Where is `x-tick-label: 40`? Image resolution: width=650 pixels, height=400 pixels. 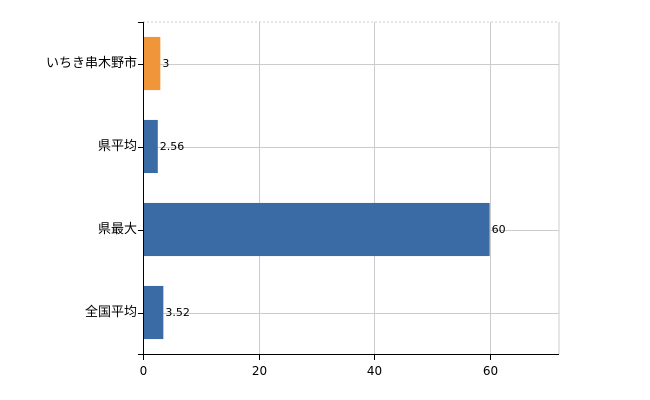 x-tick-label: 40 is located at coordinates (374, 371).